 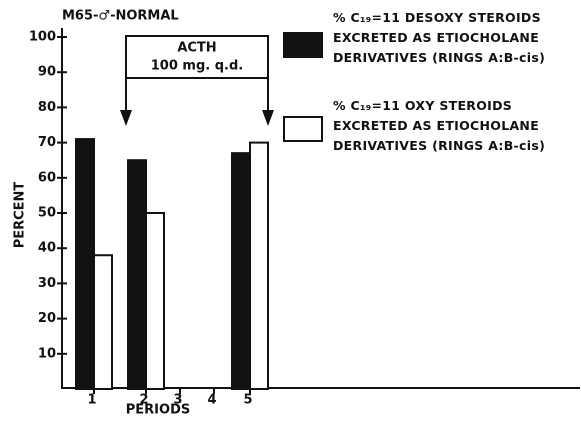 What do you see at coordinates (47, 142) in the screenshot?
I see `y-tick-label: 70` at bounding box center [47, 142].